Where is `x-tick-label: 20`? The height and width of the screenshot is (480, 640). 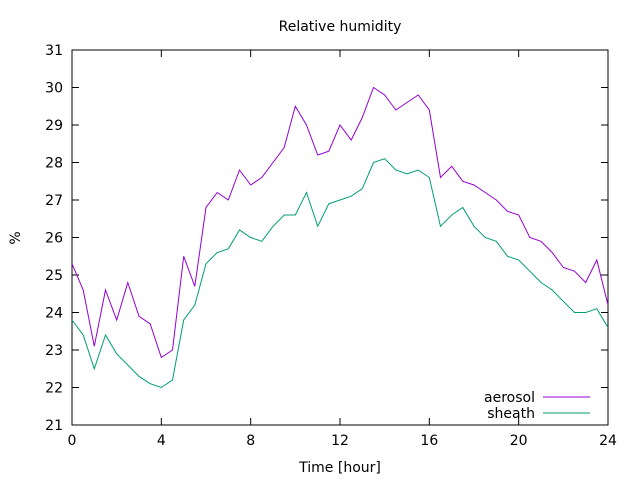 x-tick-label: 20 is located at coordinates (519, 441).